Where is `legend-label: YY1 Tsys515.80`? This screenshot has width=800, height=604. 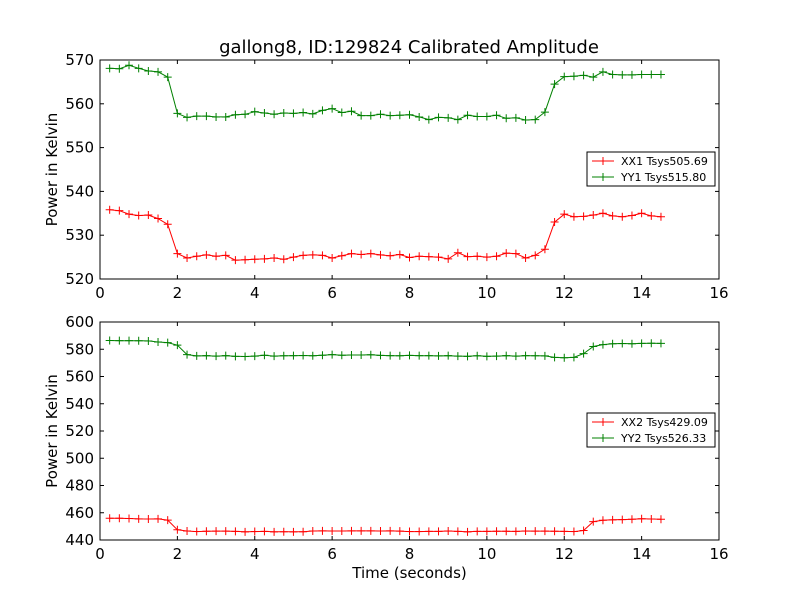 legend-label: YY1 Tsys515.80 is located at coordinates (663, 177).